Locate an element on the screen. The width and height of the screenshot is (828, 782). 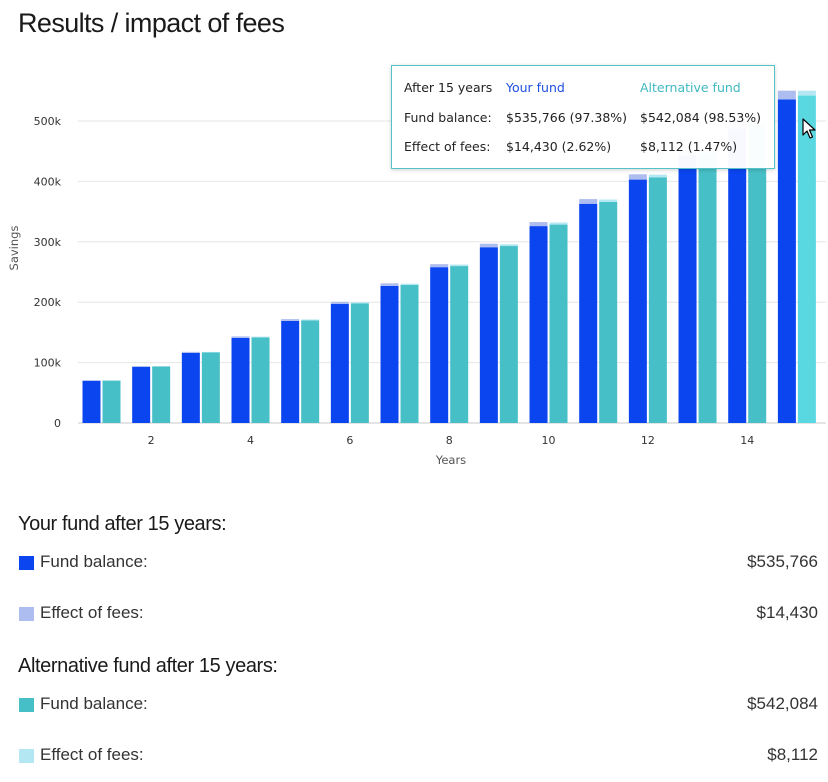
y-axis-ticks: 0 100k 200k 300k 400k 500k is located at coordinates (48, 272).